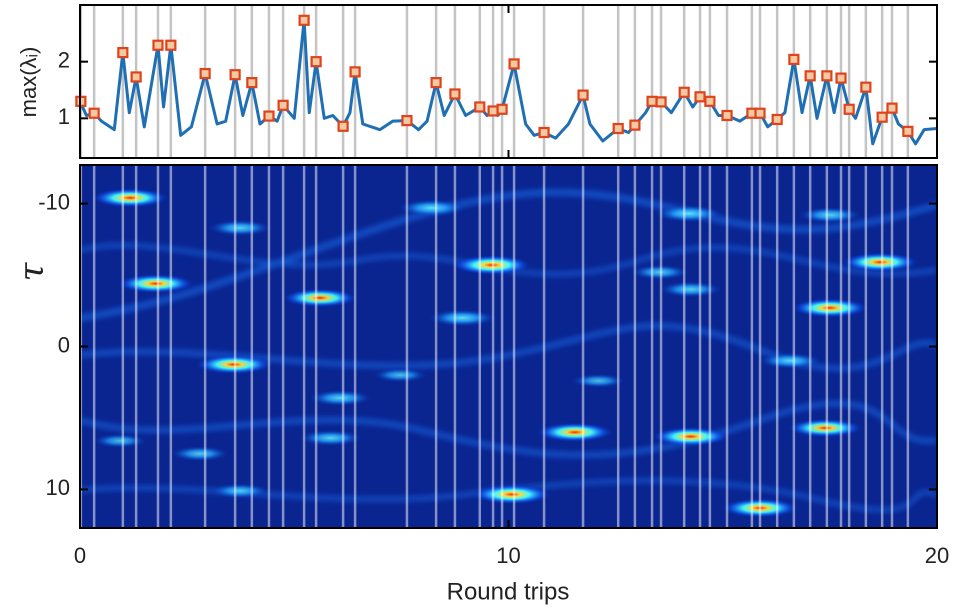 The width and height of the screenshot is (957, 612). Describe the element at coordinates (64, 59) in the screenshot. I see `y-tick-label: 2` at that location.